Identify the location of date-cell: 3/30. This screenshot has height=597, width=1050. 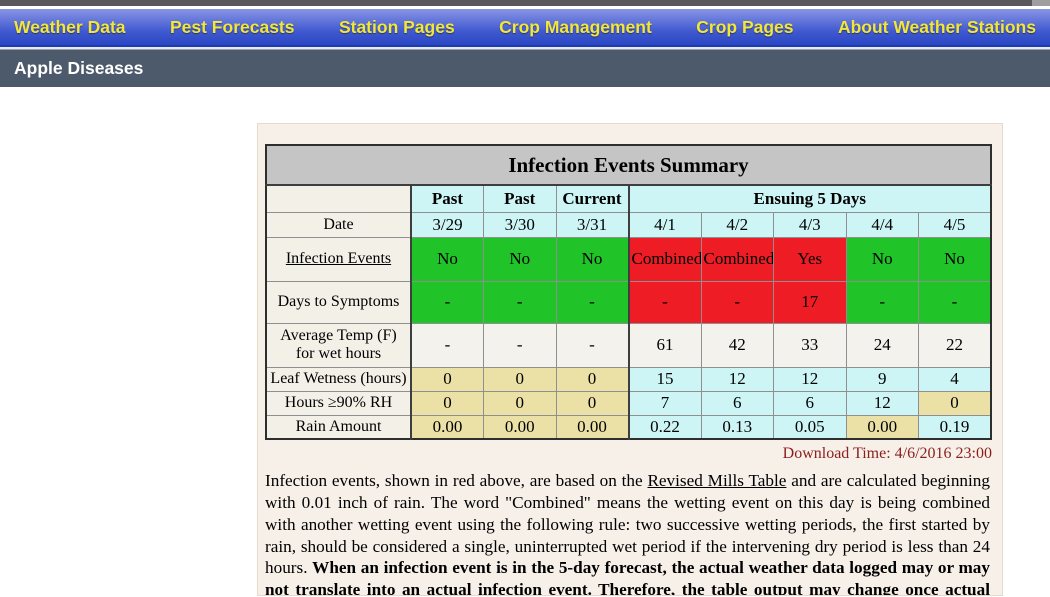
(520, 224).